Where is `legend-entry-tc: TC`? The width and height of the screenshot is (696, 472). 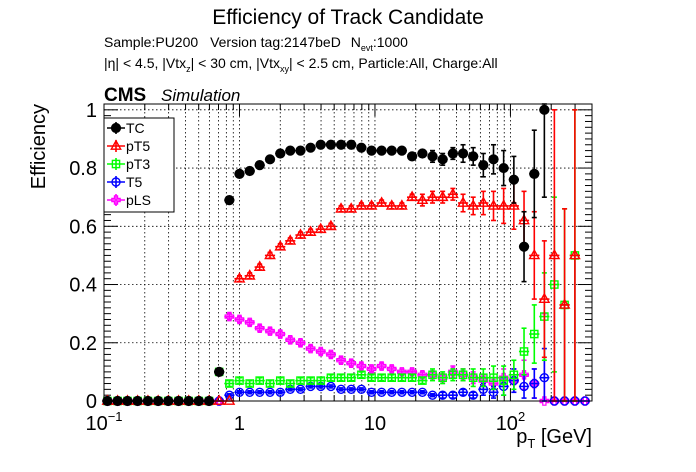 legend-entry-tc: TC is located at coordinates (126, 128).